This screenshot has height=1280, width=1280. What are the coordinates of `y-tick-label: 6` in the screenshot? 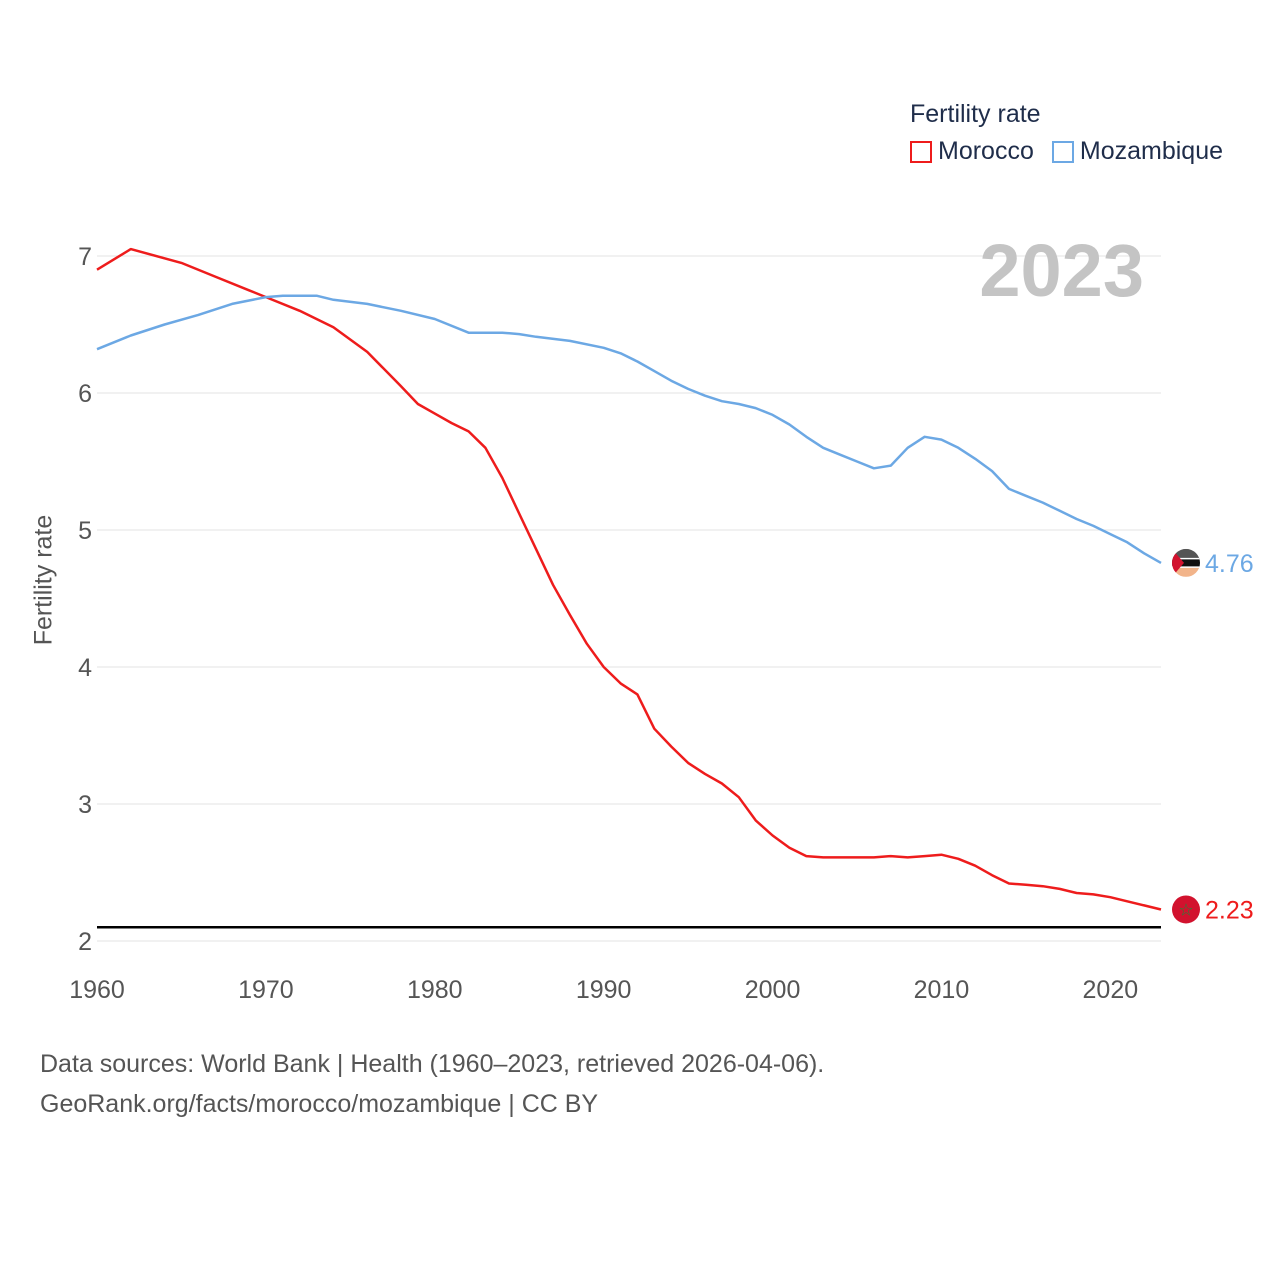 It's located at (85, 394).